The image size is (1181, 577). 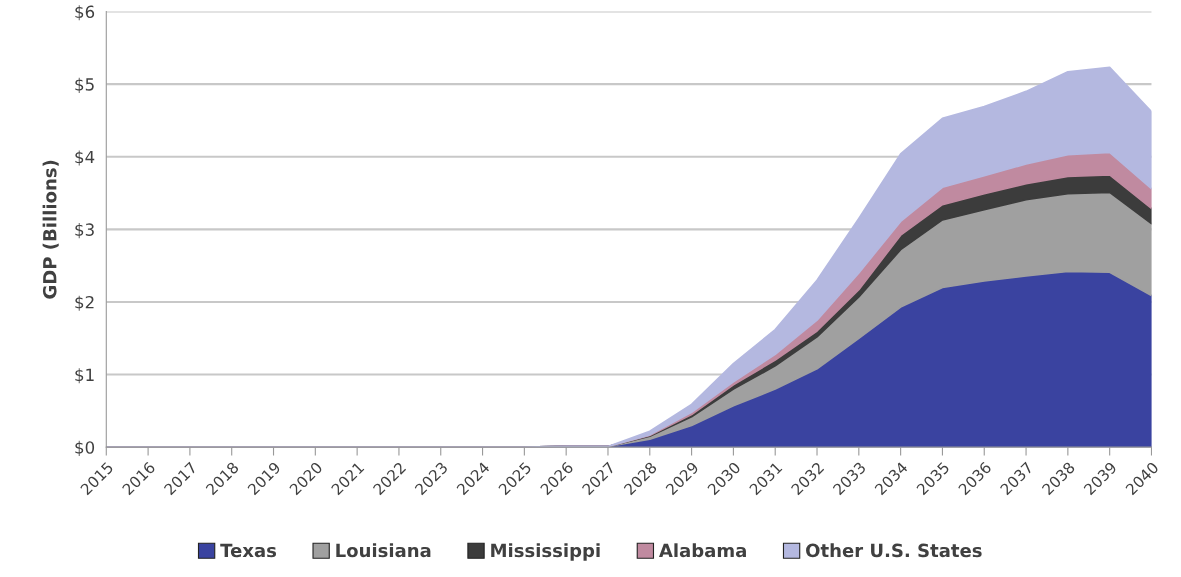 I want to click on y-tick-label: $5, so click(x=84, y=85).